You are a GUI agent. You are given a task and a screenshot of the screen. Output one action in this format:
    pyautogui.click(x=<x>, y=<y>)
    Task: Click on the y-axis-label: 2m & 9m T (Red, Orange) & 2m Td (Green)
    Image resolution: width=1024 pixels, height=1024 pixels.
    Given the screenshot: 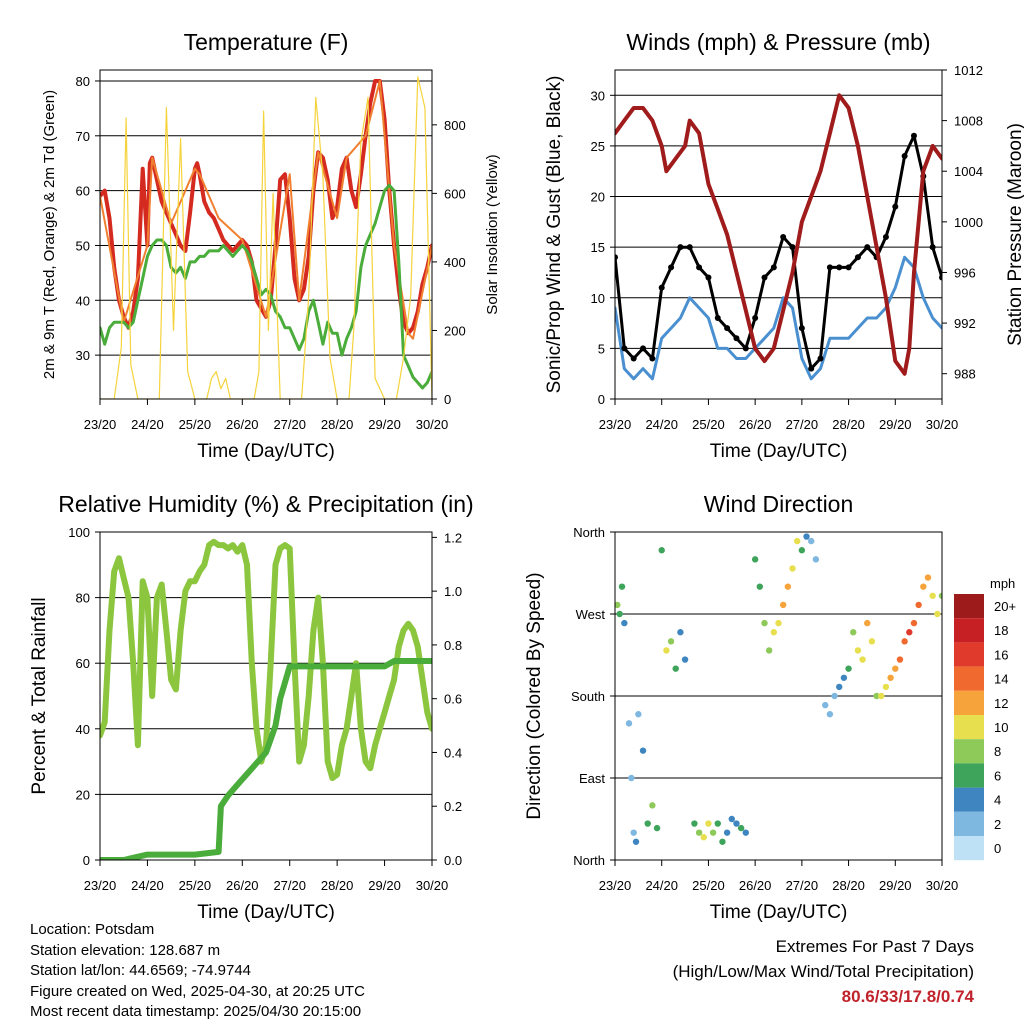 What is the action you would take?
    pyautogui.click(x=49, y=234)
    